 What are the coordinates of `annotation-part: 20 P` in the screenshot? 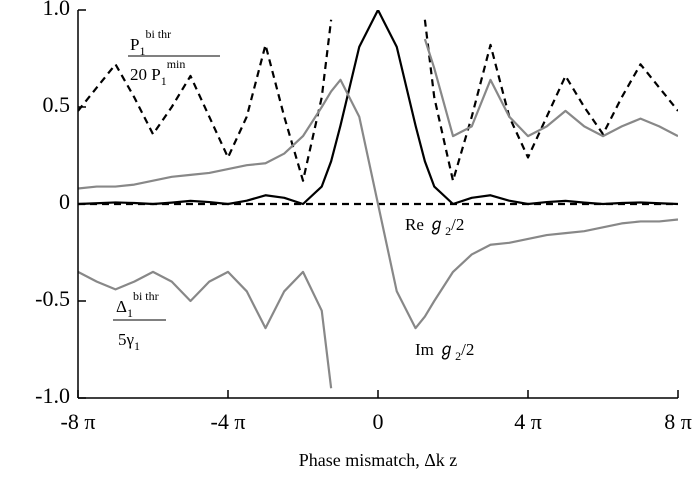 It's located at (145, 74).